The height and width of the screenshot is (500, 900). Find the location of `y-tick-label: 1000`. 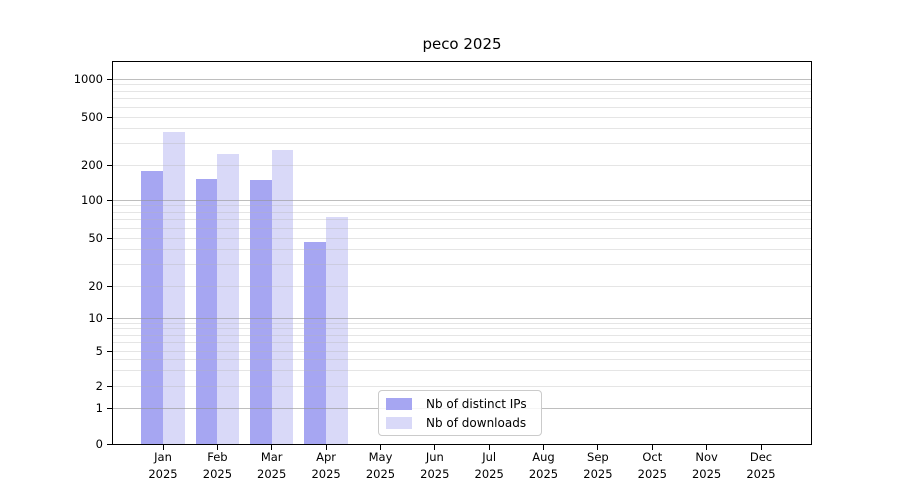

y-tick-label: 1000 is located at coordinates (88, 79).